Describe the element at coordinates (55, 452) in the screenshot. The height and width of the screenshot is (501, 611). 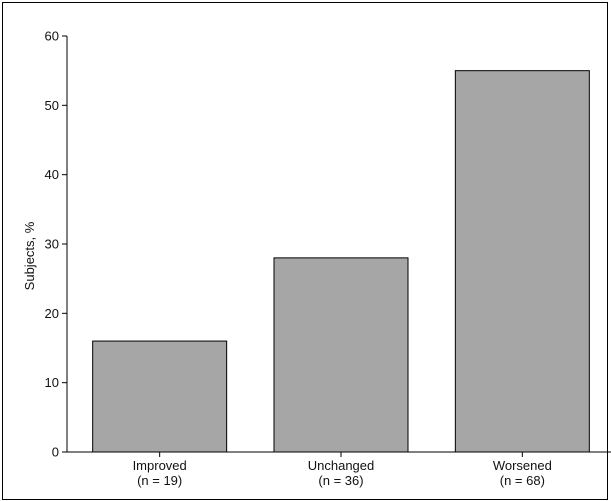
I see `y-tick-label-0: 0` at that location.